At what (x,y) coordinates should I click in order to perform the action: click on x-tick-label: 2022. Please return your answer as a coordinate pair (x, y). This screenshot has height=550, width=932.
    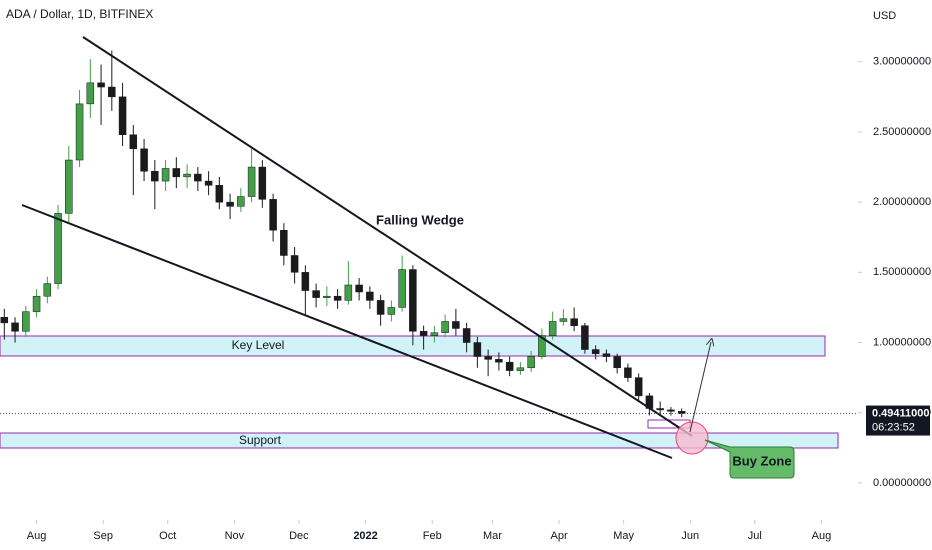
    Looking at the image, I should click on (365, 536).